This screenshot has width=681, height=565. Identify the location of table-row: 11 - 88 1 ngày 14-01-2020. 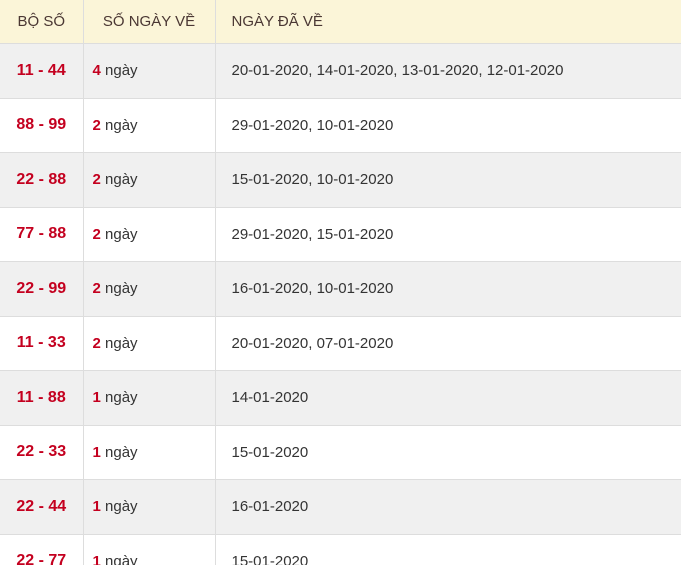
(340, 398).